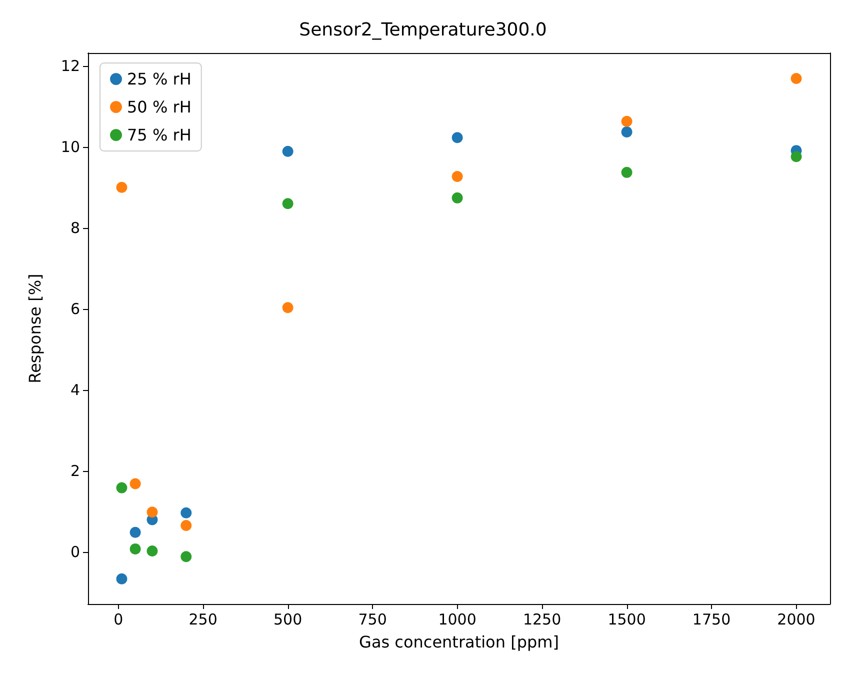  I want to click on y-tick-label: 12, so click(70, 65).